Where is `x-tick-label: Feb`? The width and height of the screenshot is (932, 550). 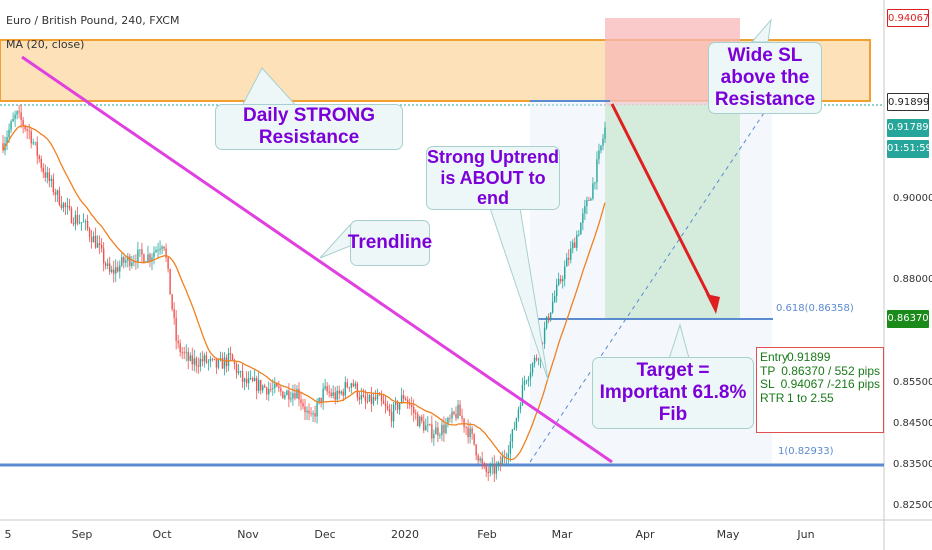 x-tick-label: Feb is located at coordinates (487, 534).